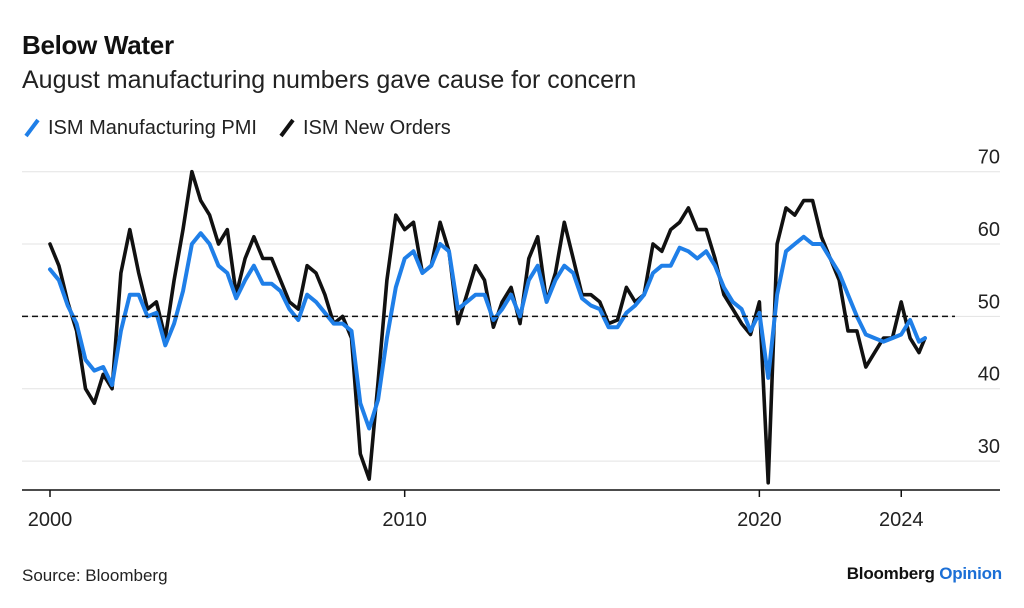  What do you see at coordinates (404, 520) in the screenshot?
I see `x-tick-label: 2010` at bounding box center [404, 520].